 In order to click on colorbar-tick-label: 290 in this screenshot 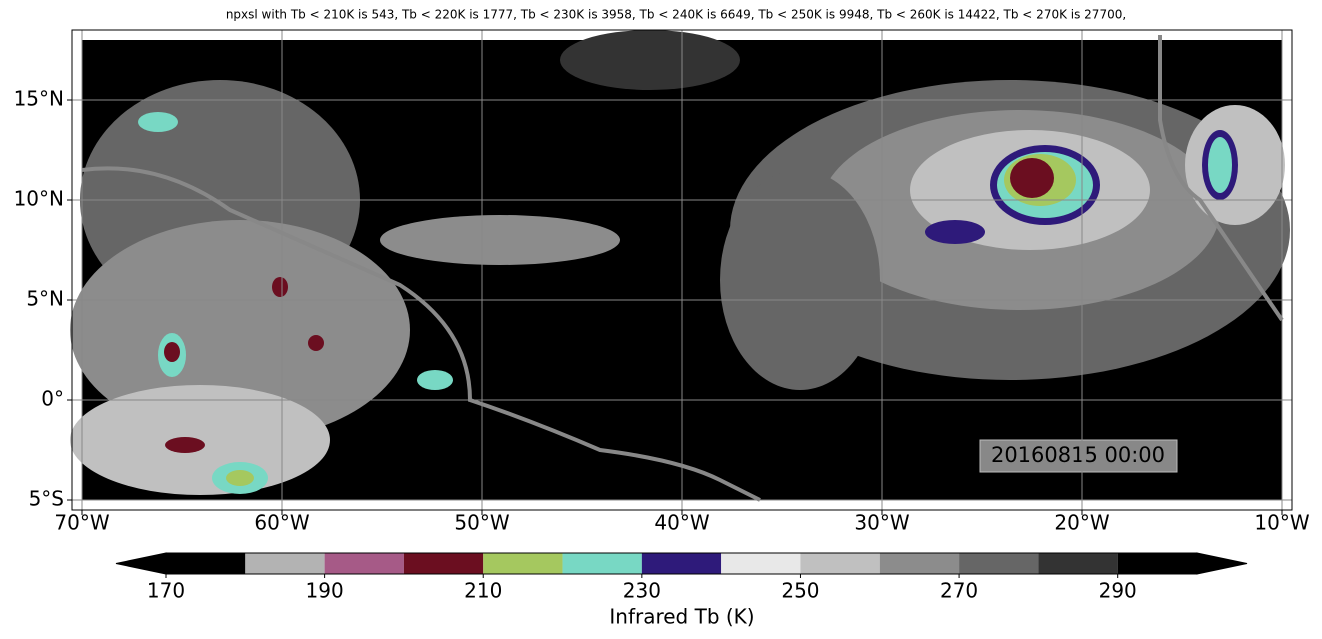, I will do `click(1118, 591)`.